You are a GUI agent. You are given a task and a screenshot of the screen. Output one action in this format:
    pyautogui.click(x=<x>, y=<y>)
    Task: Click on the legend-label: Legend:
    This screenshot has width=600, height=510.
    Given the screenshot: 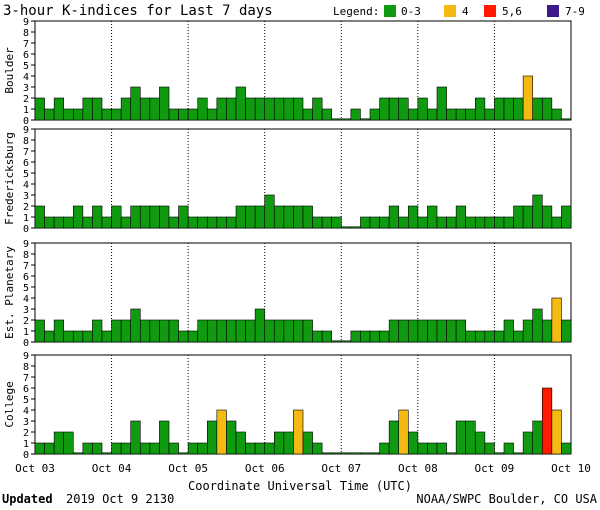 What is the action you would take?
    pyautogui.click(x=356, y=11)
    